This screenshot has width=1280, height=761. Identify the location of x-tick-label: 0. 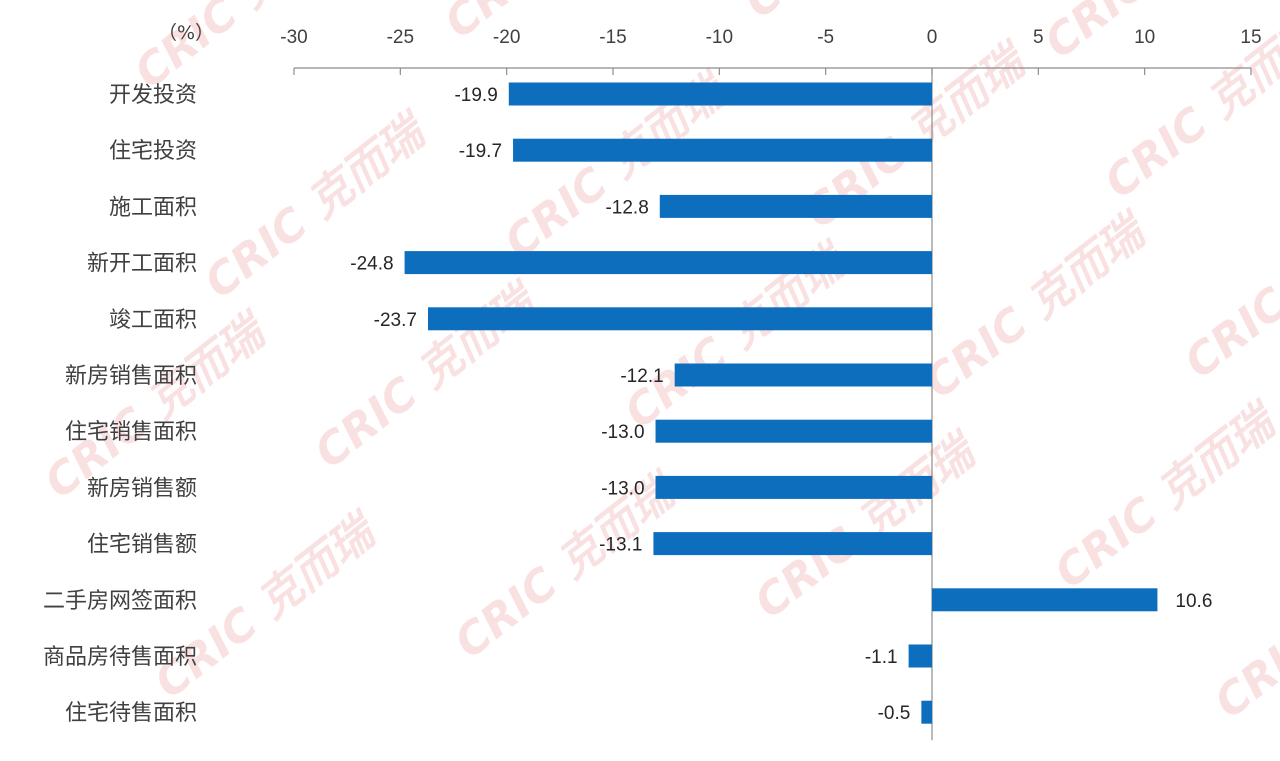
(932, 37).